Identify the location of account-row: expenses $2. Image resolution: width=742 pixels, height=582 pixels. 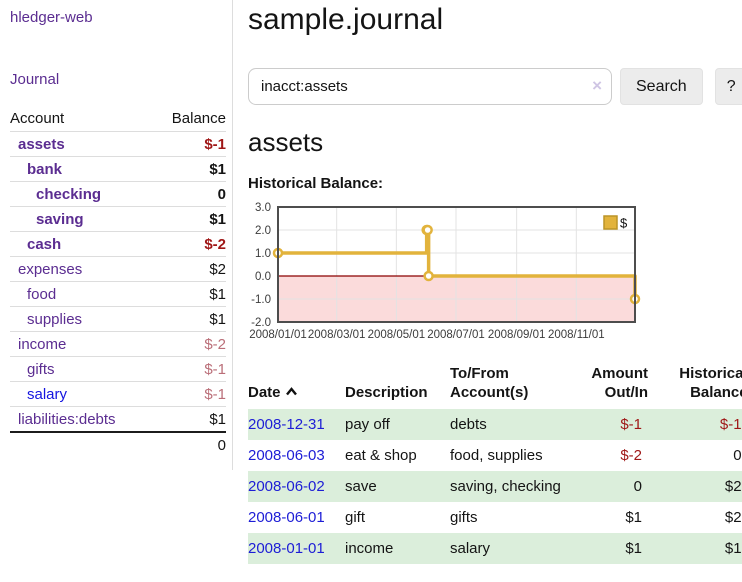
(118, 269).